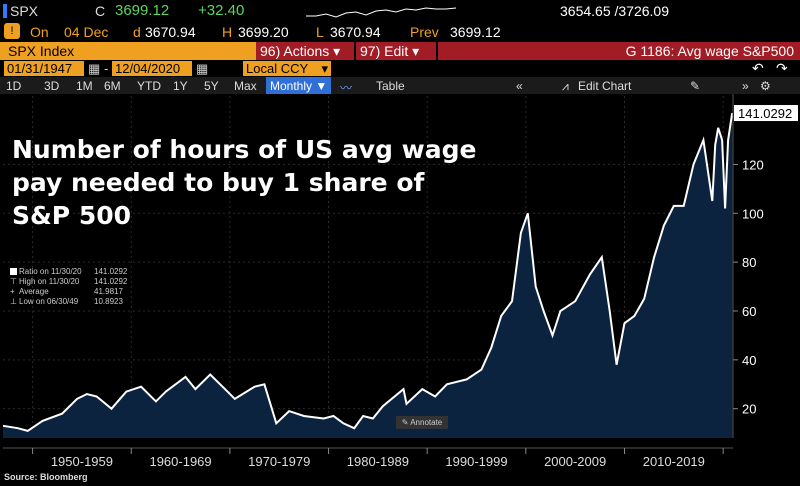 The height and width of the screenshot is (486, 800). Describe the element at coordinates (519, 86) in the screenshot. I see `collapse-icon: «` at that location.